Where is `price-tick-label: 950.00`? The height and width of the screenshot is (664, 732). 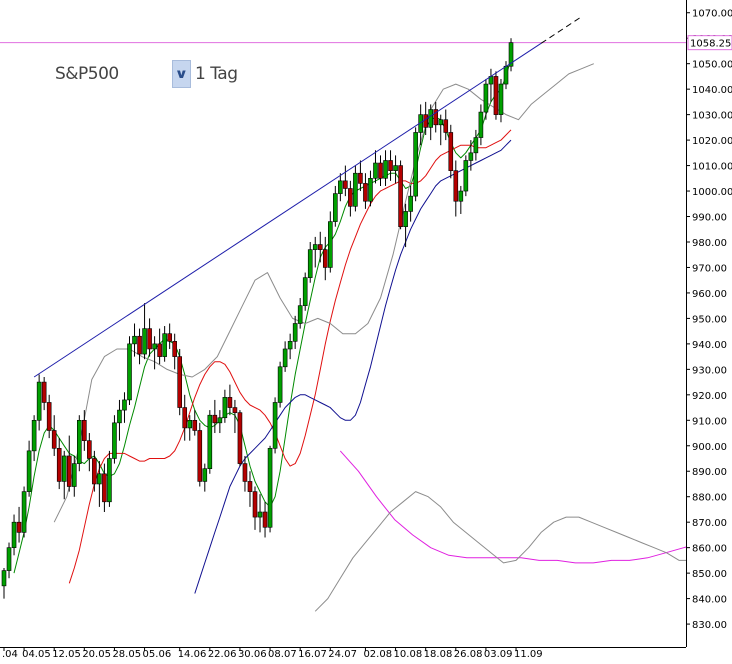
price-tick-label: 950.00 is located at coordinates (709, 319).